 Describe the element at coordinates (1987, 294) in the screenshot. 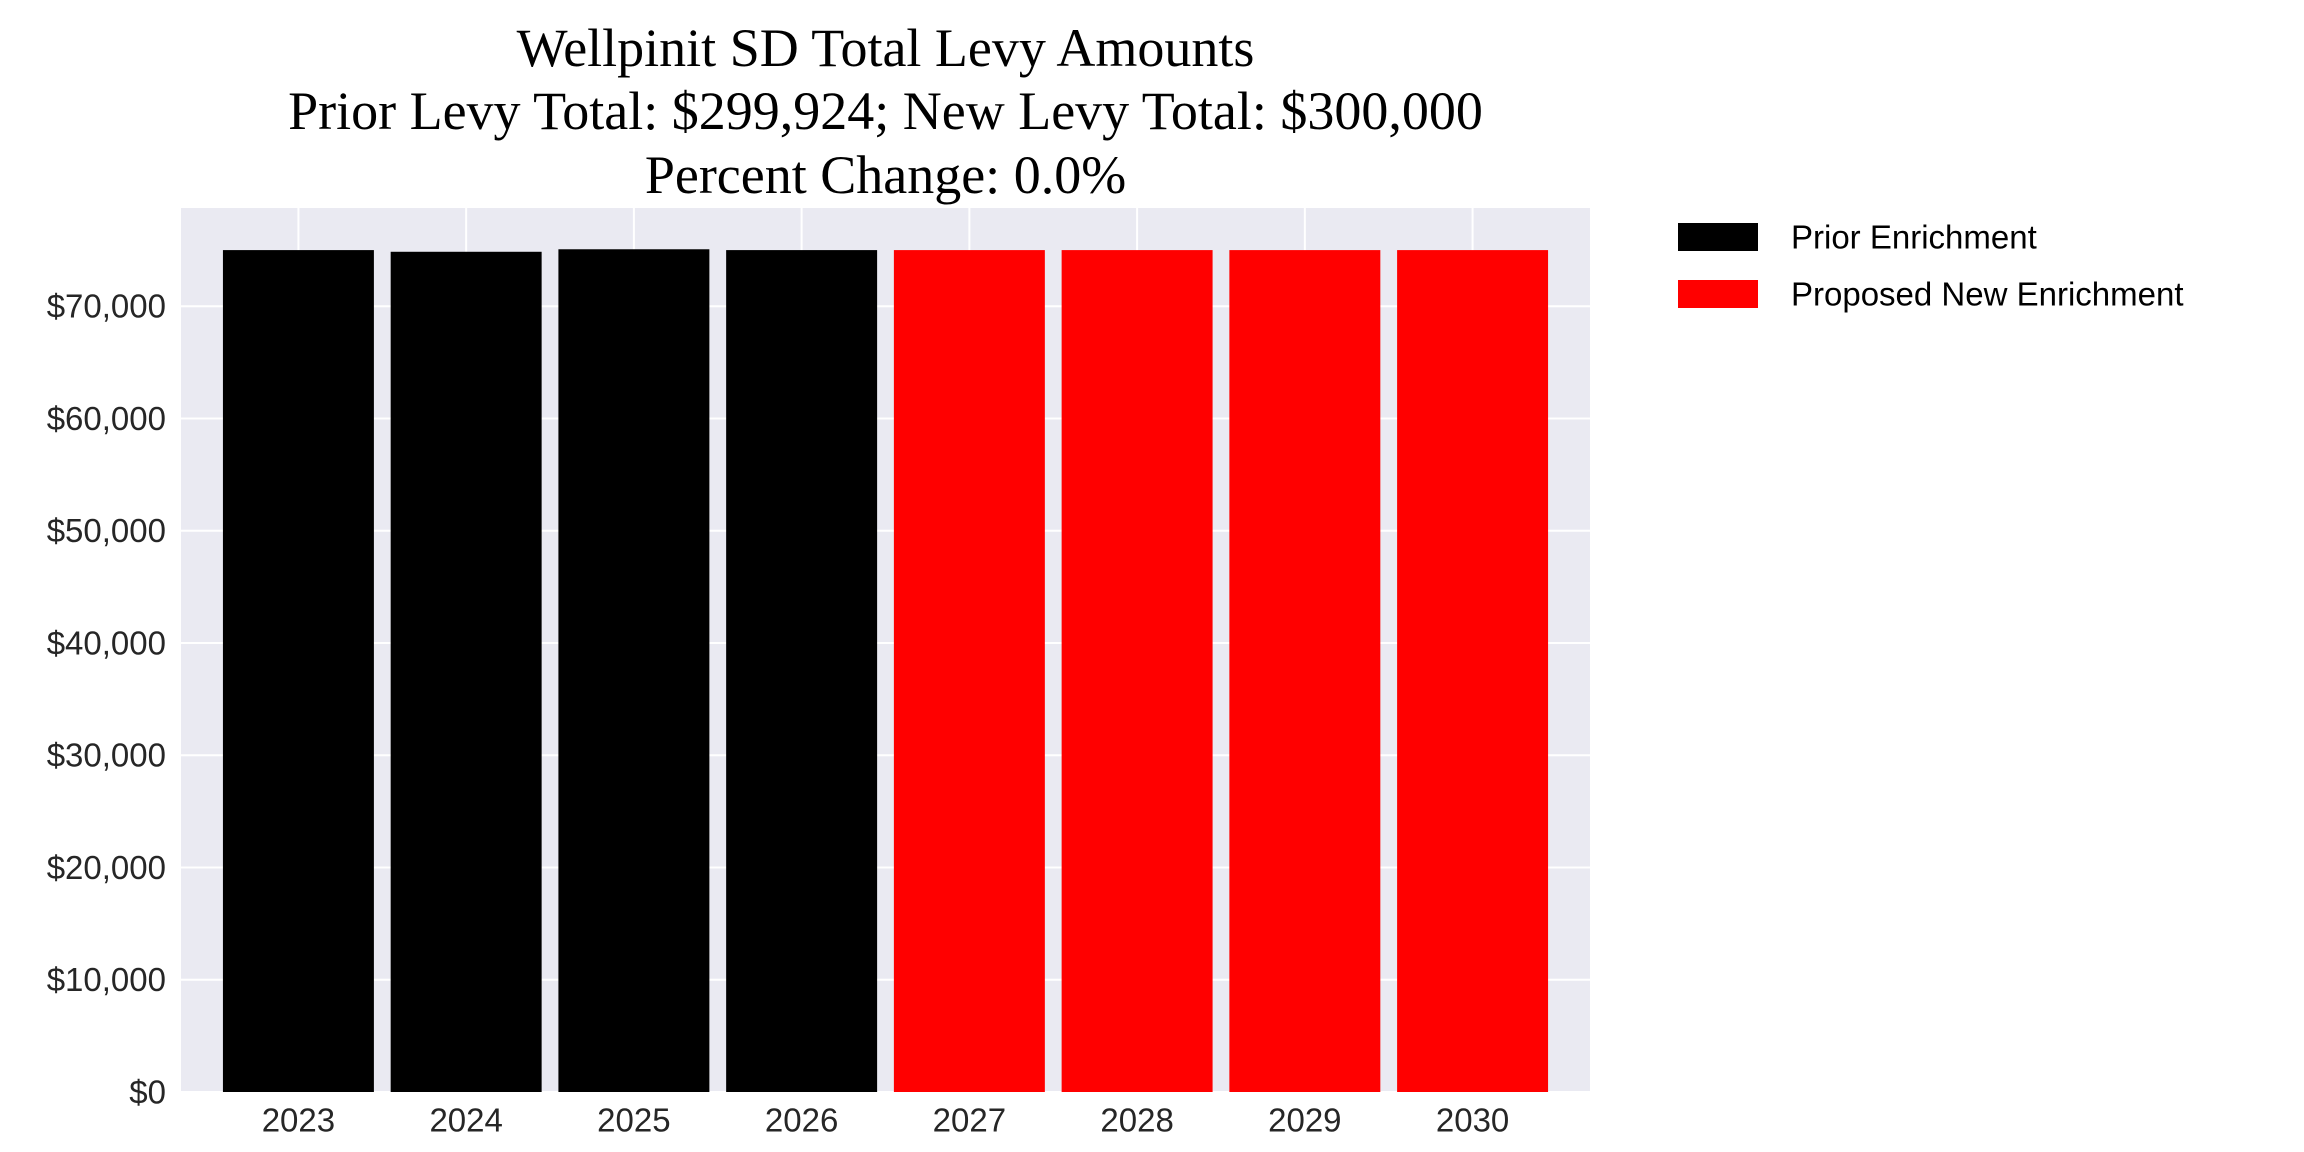

I see `legend-label-2: Proposed New Enrichment` at that location.